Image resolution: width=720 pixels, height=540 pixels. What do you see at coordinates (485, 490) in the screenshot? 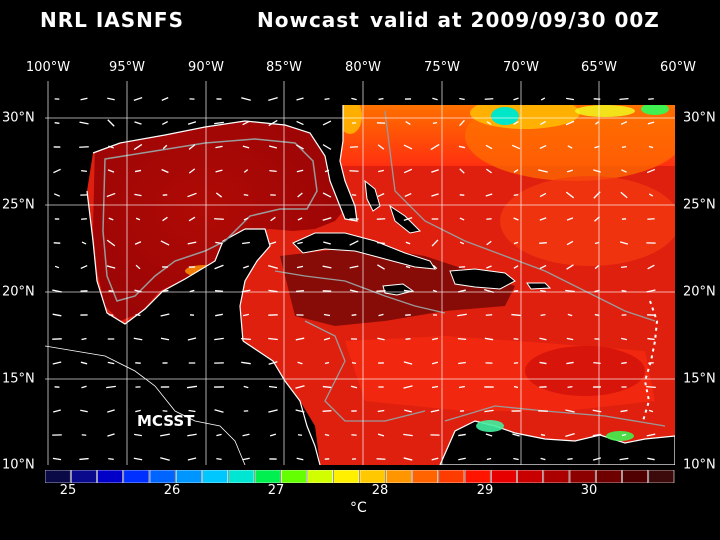
I see `colorbar-tick-label: 29` at bounding box center [485, 490].